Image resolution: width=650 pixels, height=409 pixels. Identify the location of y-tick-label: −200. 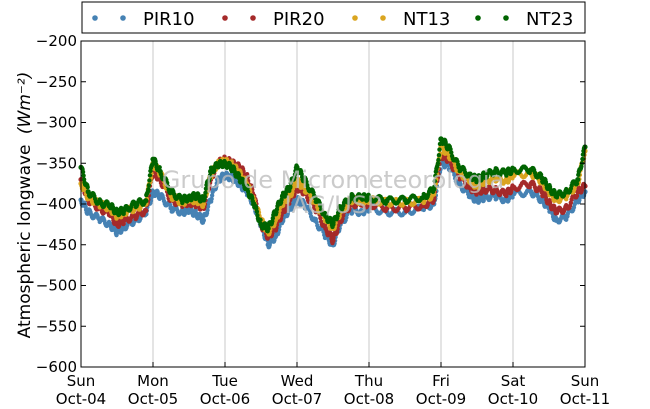
(56, 41).